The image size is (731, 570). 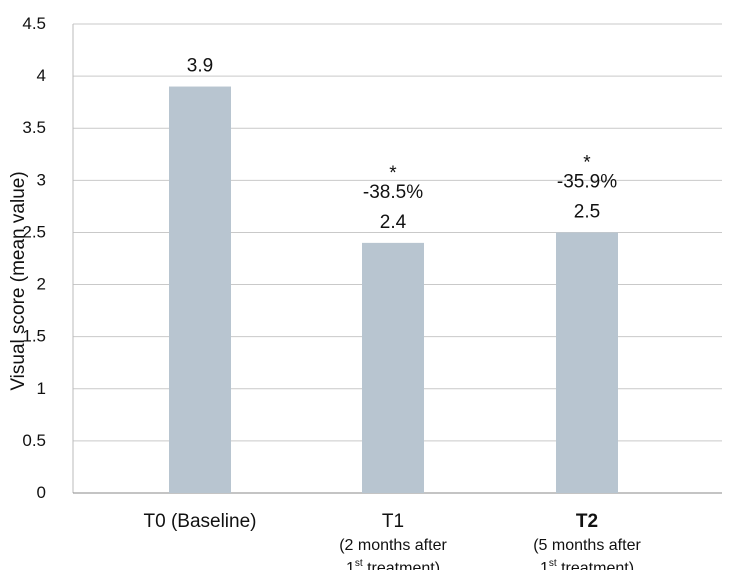 What do you see at coordinates (34, 440) in the screenshot?
I see `y-tick-label: 0.5` at bounding box center [34, 440].